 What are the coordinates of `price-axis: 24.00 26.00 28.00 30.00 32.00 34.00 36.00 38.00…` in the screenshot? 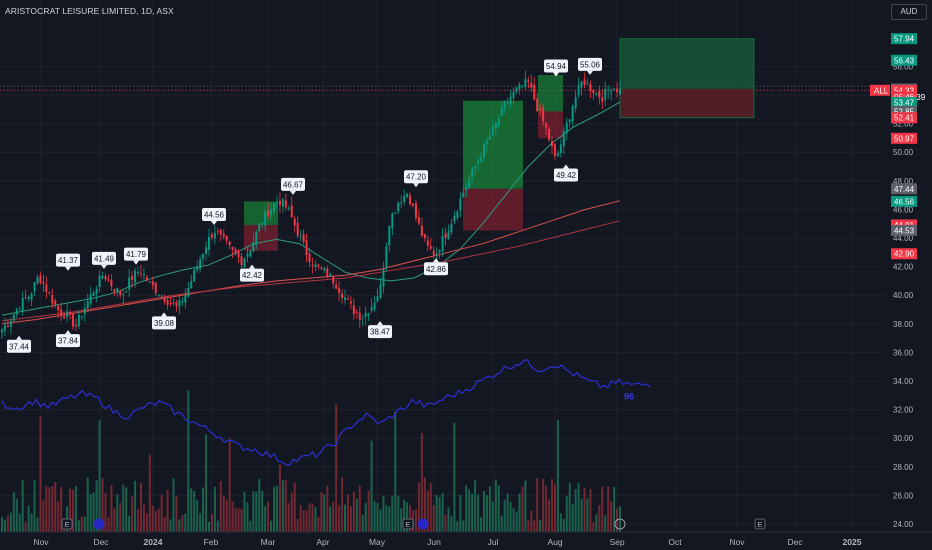 It's located at (901, 275).